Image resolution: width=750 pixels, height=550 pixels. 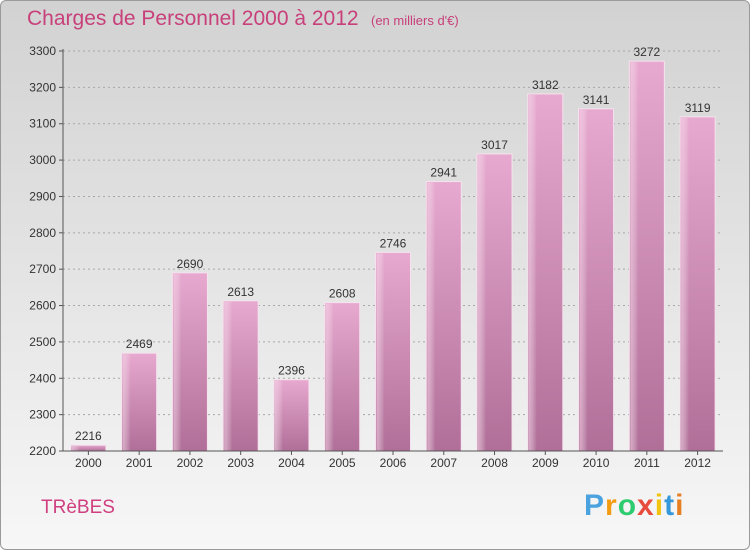 What do you see at coordinates (42, 196) in the screenshot?
I see `y-tick-label: 2900` at bounding box center [42, 196].